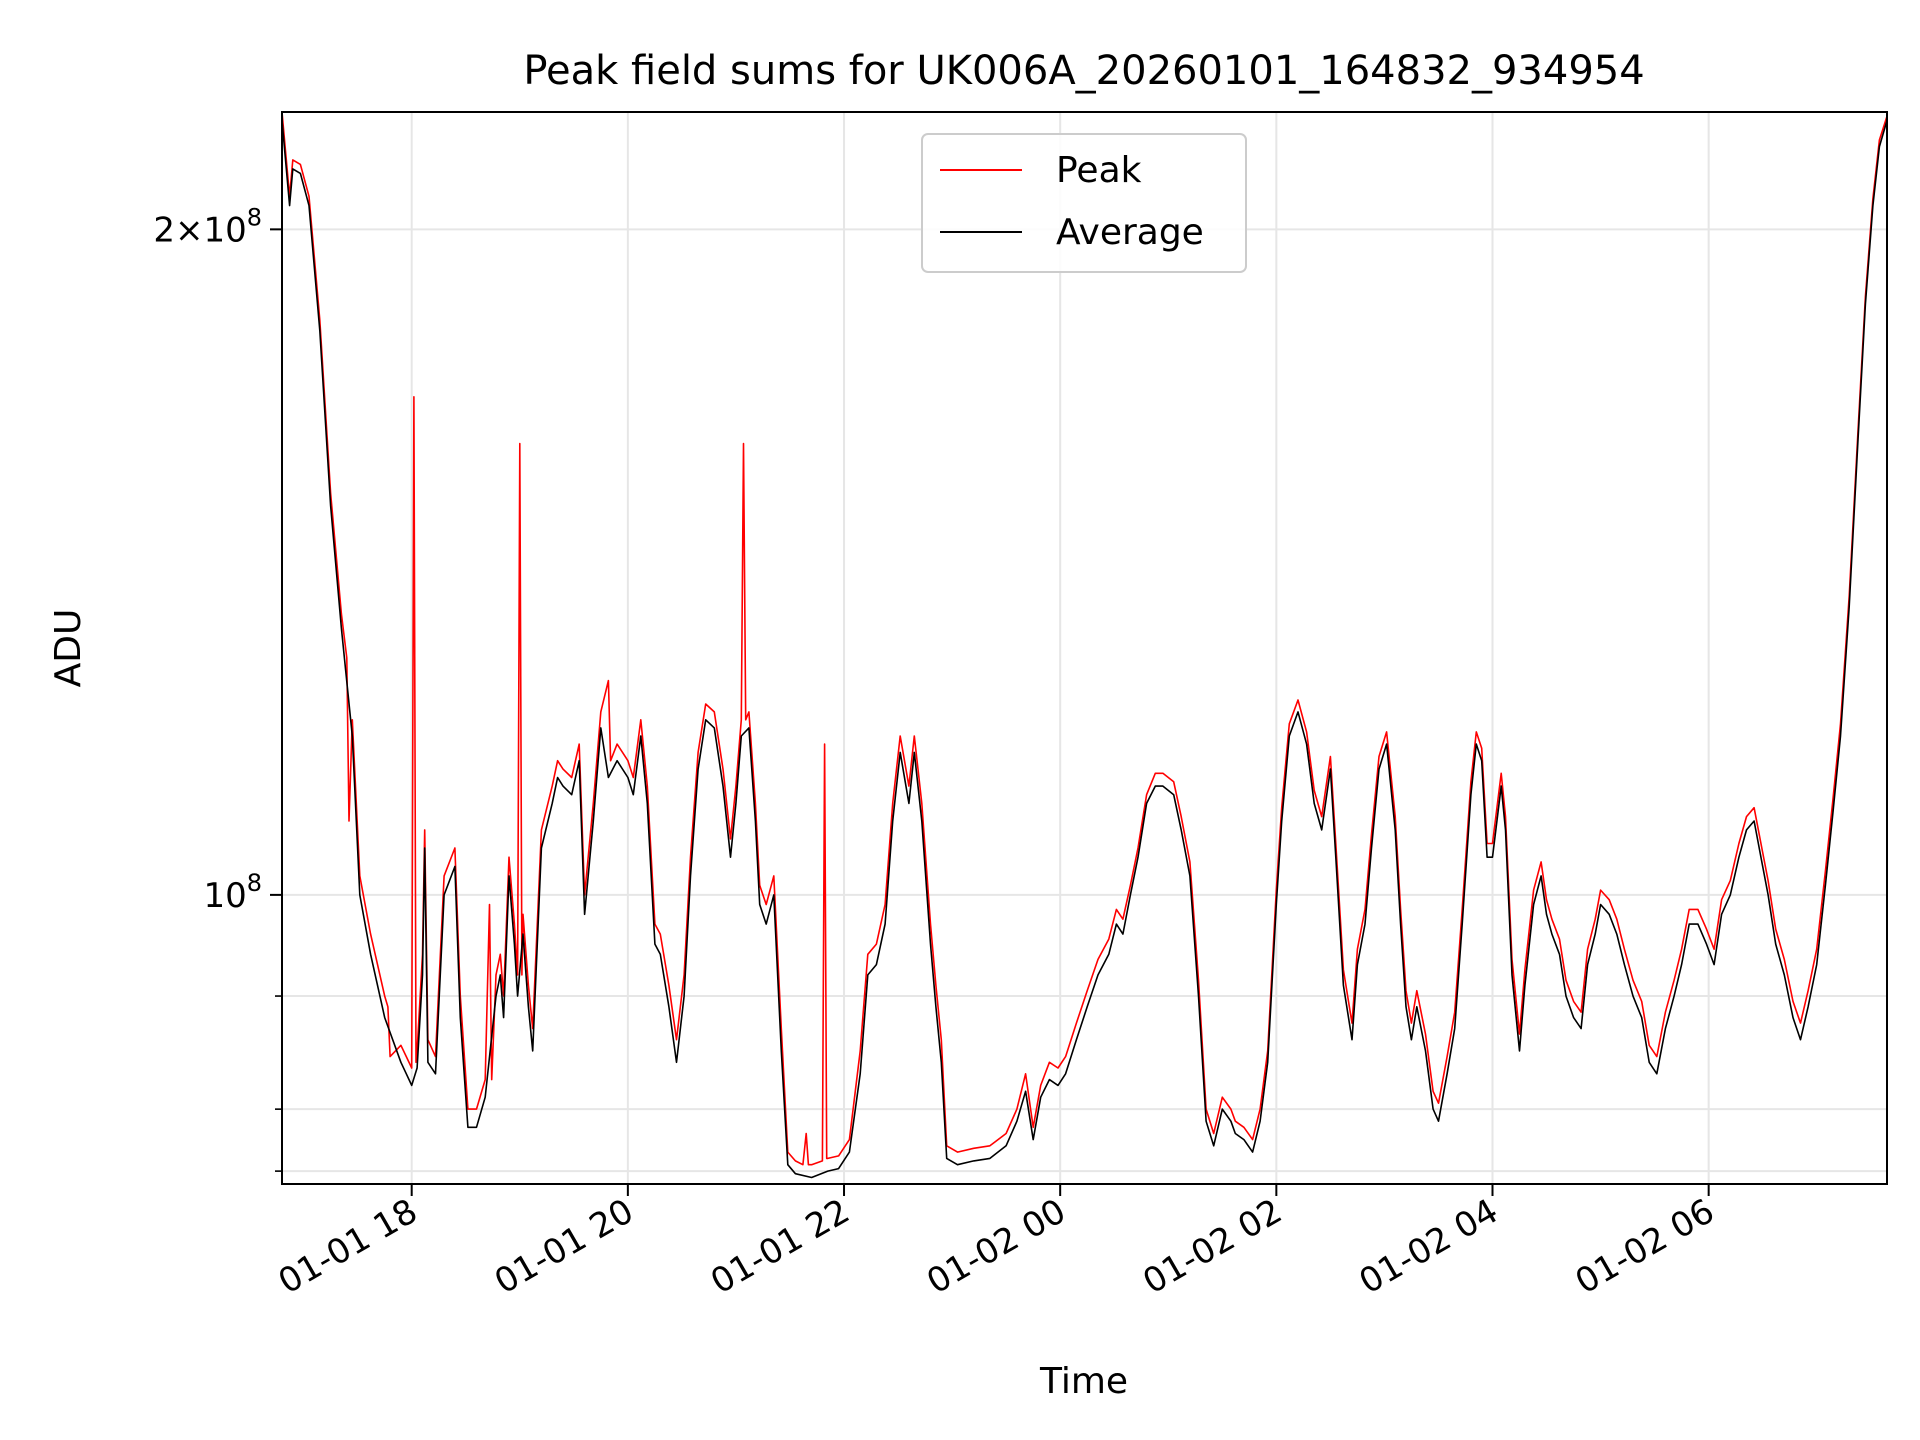 The width and height of the screenshot is (1920, 1440). Describe the element at coordinates (1130, 232) in the screenshot. I see `legend-average-label: Average` at that location.